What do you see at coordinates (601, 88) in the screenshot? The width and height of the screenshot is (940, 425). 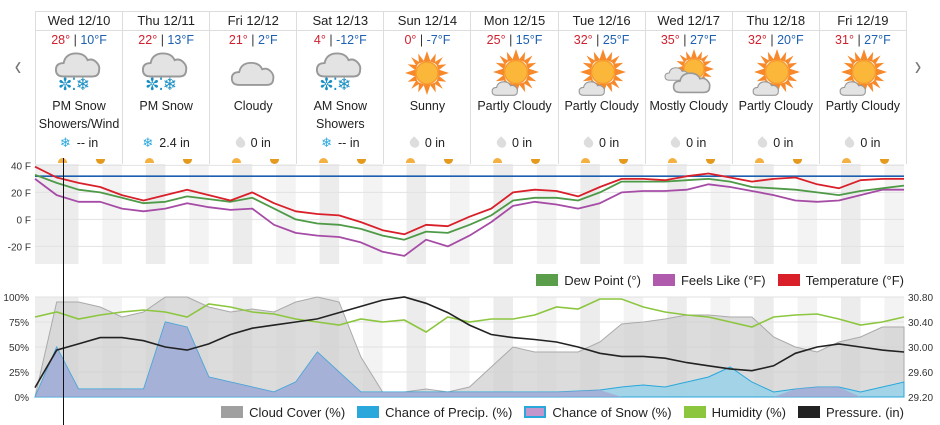 I see `day-column: Tue 12/16 32° | 25°F Partly Cloudy 0 in` at bounding box center [601, 88].